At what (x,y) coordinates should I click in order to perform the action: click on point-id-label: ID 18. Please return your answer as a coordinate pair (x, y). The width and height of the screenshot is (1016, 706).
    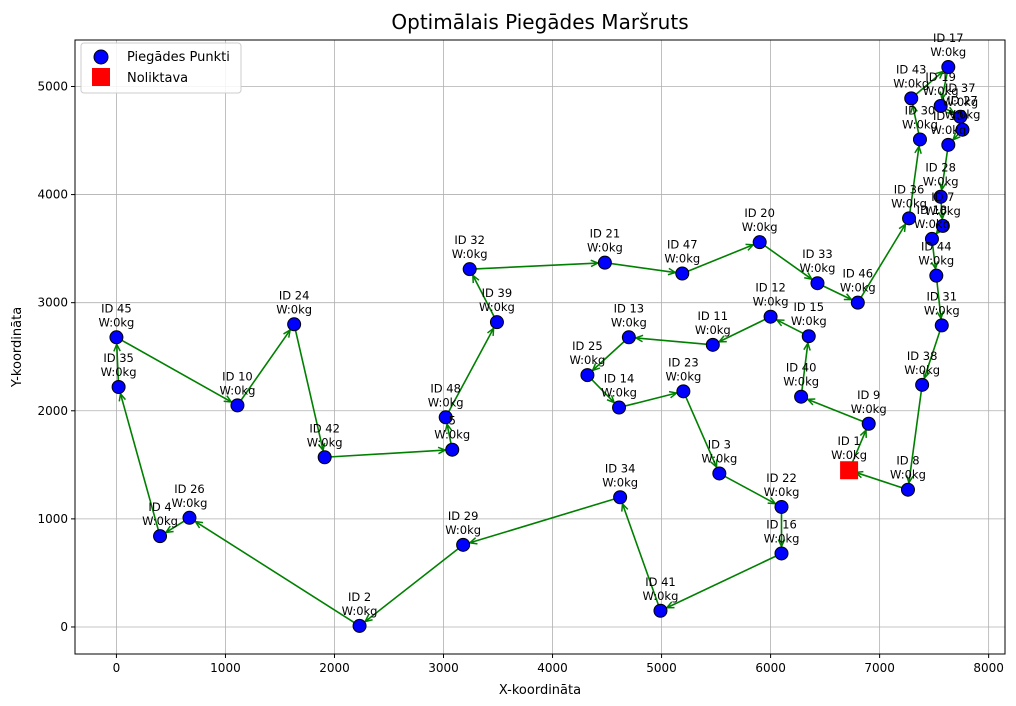
    Looking at the image, I should click on (932, 210).